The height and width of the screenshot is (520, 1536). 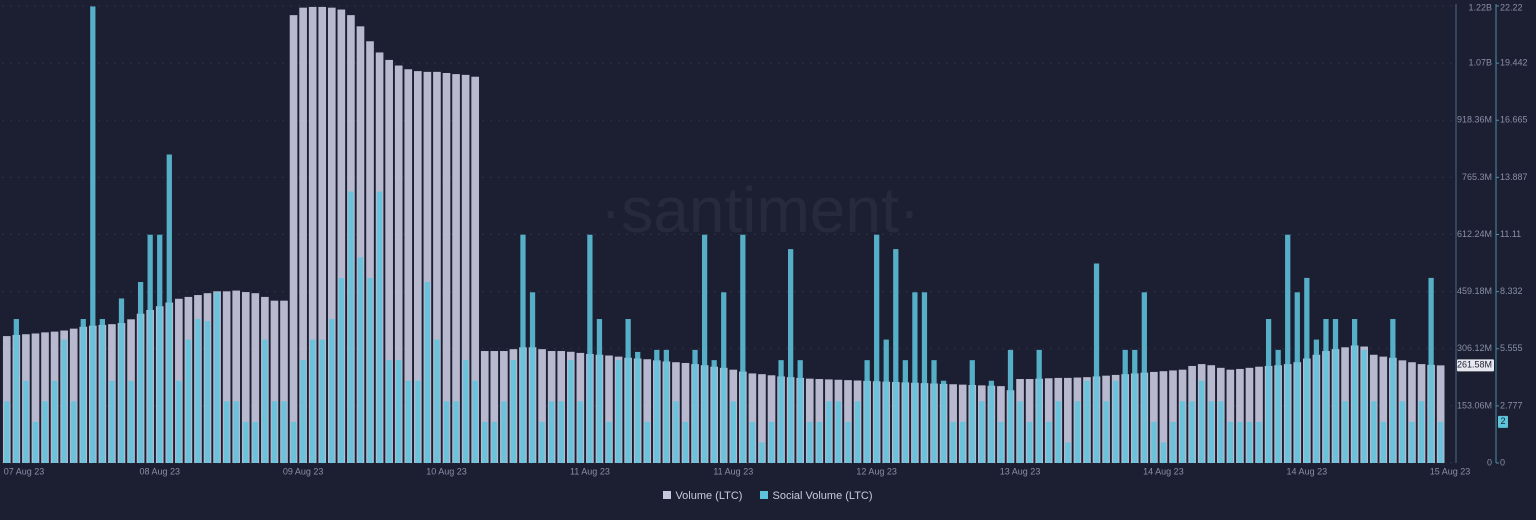 What do you see at coordinates (1474, 120) in the screenshot?
I see `y-tick-label: 918.36M` at bounding box center [1474, 120].